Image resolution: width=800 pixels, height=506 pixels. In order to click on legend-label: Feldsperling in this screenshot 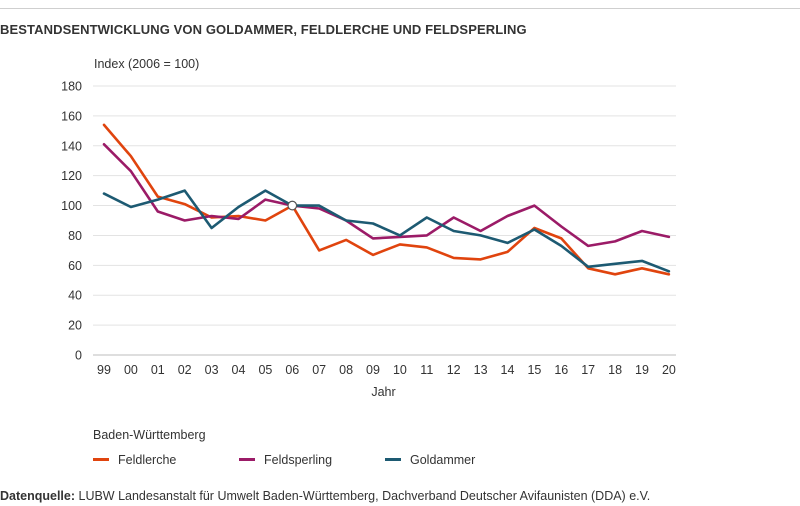, I will do `click(298, 460)`.